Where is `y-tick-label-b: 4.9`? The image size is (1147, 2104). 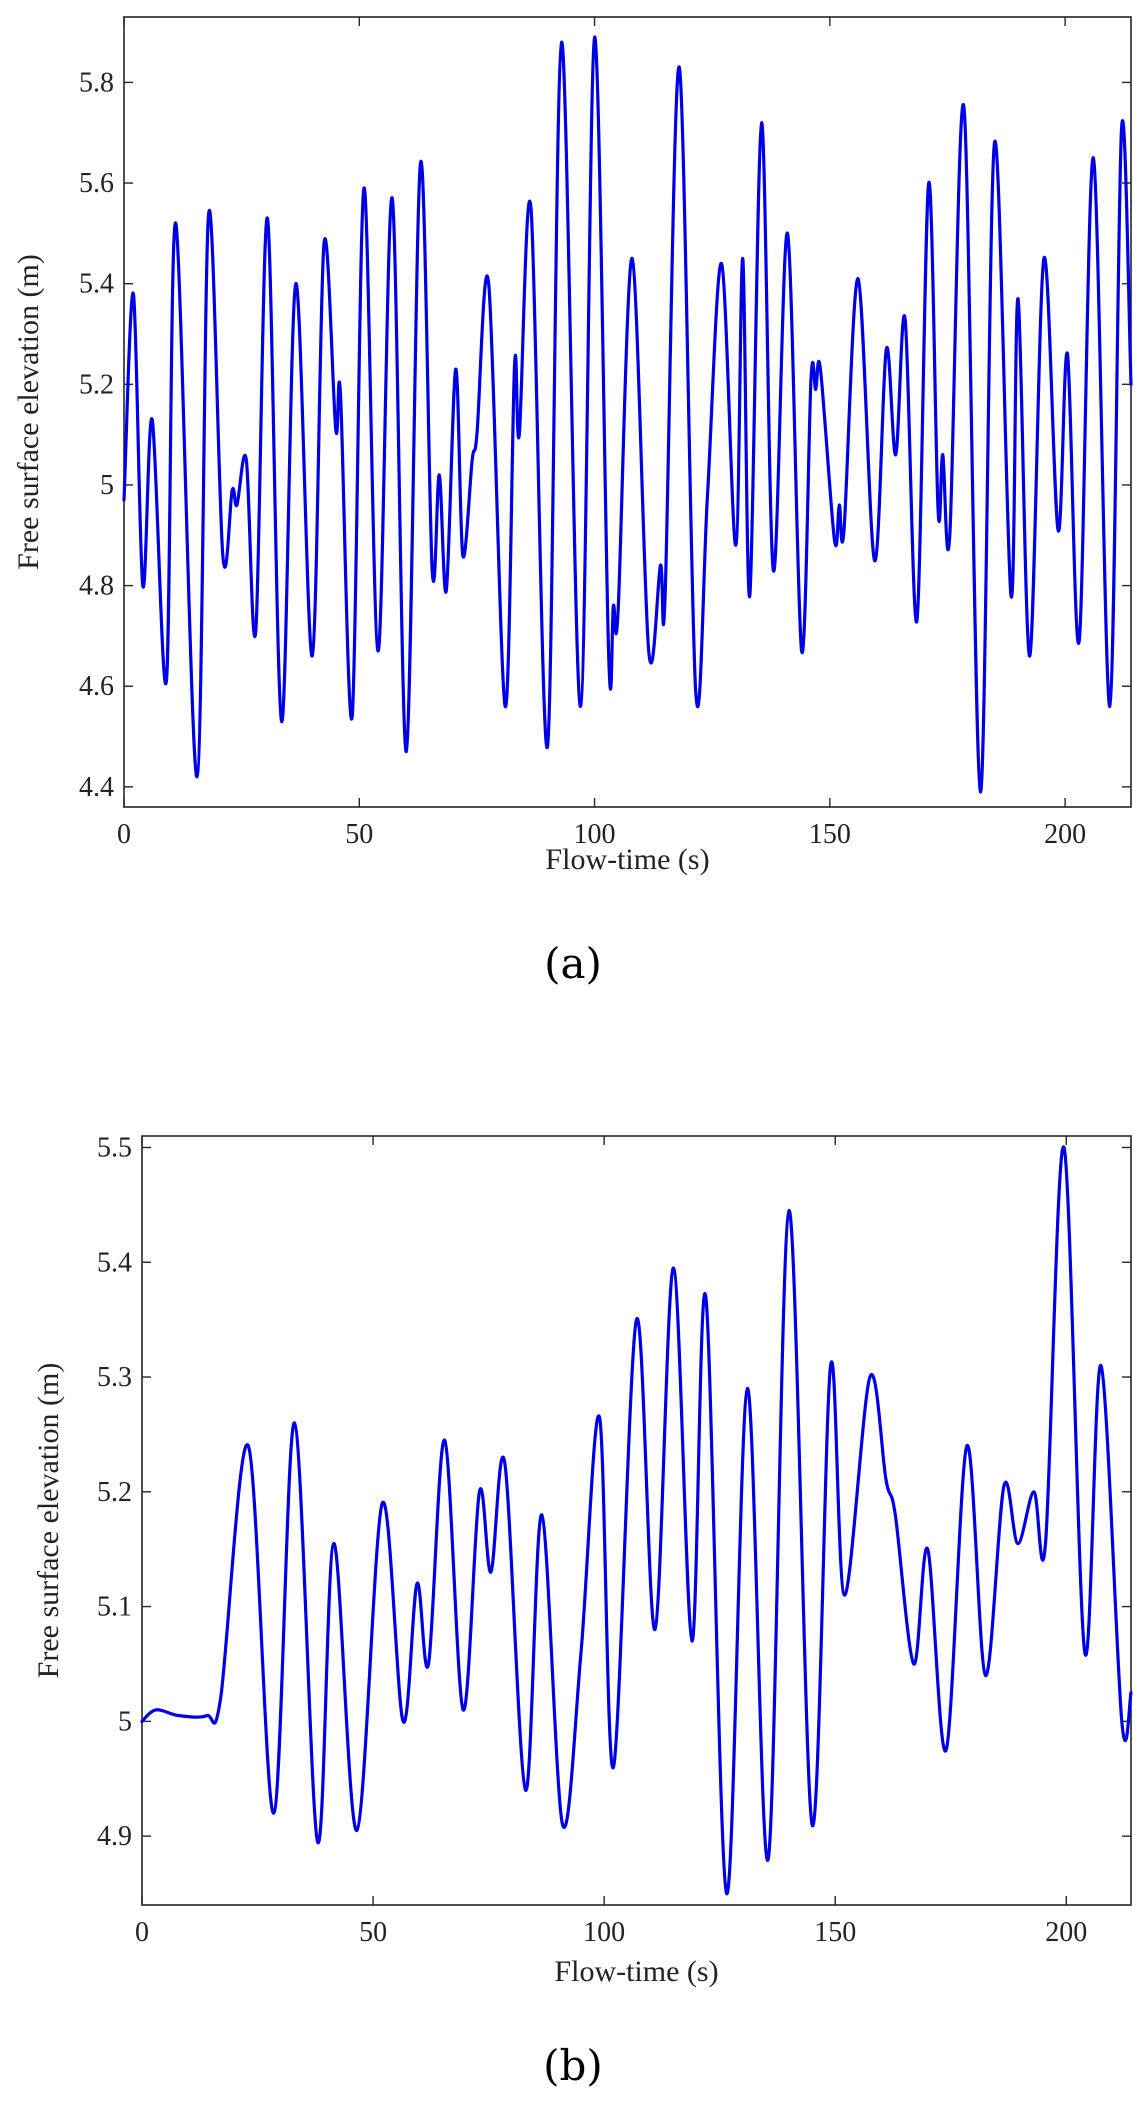 y-tick-label-b: 4.9 is located at coordinates (114, 1836).